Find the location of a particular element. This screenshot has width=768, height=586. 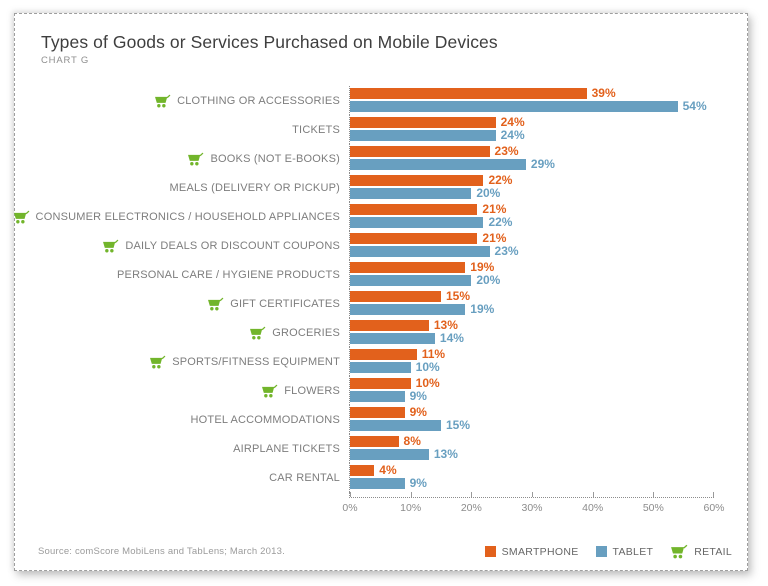

bar-group: 11% 10% is located at coordinates (531, 361).